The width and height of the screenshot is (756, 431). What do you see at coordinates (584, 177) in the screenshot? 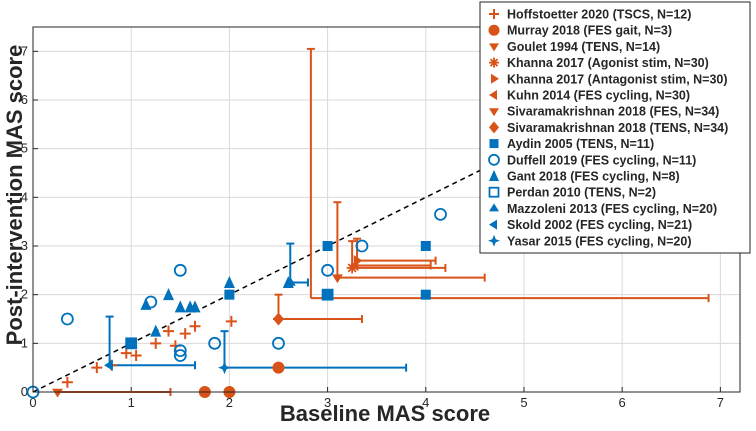
I see `legend-entry: Gant 2018 (FES cycling, N=8)` at bounding box center [584, 177].